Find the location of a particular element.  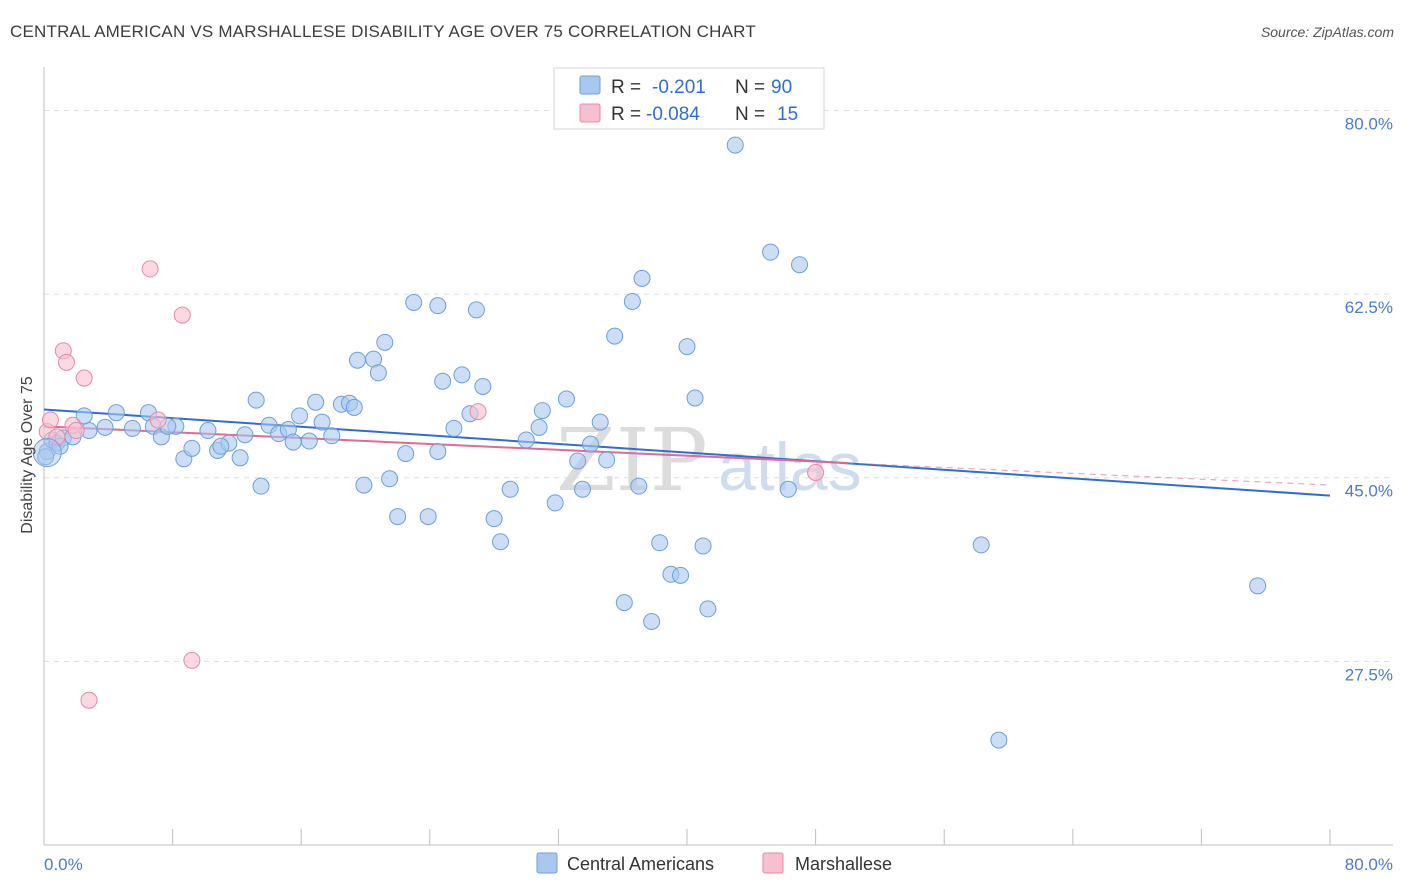

legend-r-value-1: -0.201 is located at coordinates (679, 87).